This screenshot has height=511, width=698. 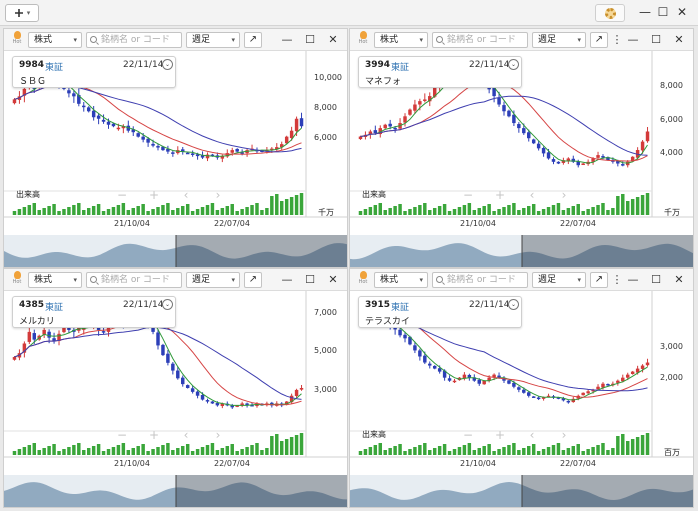 I want to click on window-maximize-button: ☐, so click(x=663, y=12).